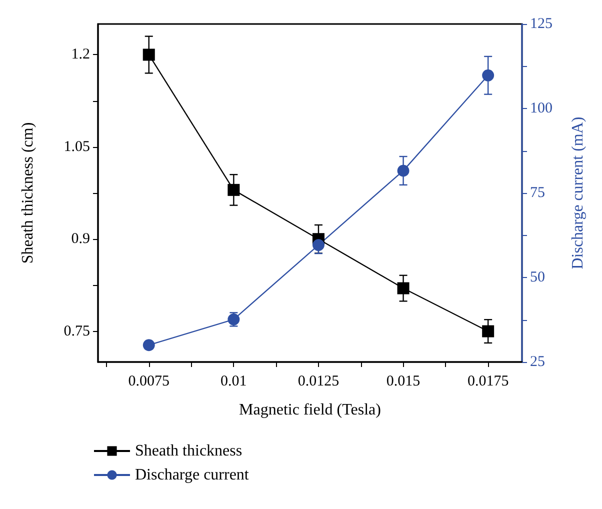  What do you see at coordinates (188, 451) in the screenshot?
I see `legend-label: Sheath thickness` at bounding box center [188, 451].